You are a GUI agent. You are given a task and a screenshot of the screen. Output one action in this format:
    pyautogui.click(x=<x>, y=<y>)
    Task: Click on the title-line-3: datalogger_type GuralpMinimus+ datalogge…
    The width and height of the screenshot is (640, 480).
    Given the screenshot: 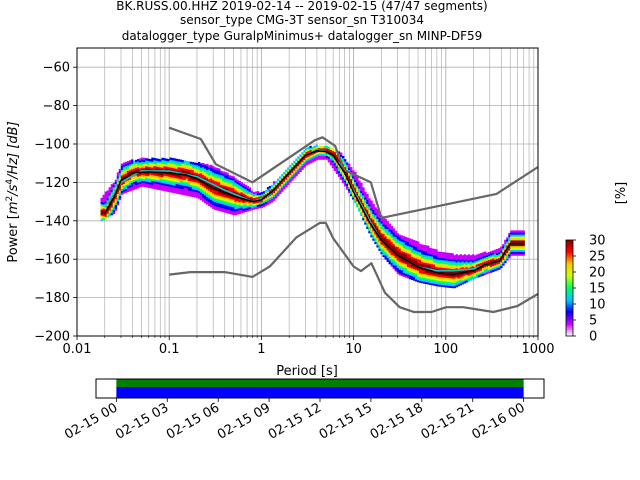 What is the action you would take?
    pyautogui.click(x=302, y=36)
    